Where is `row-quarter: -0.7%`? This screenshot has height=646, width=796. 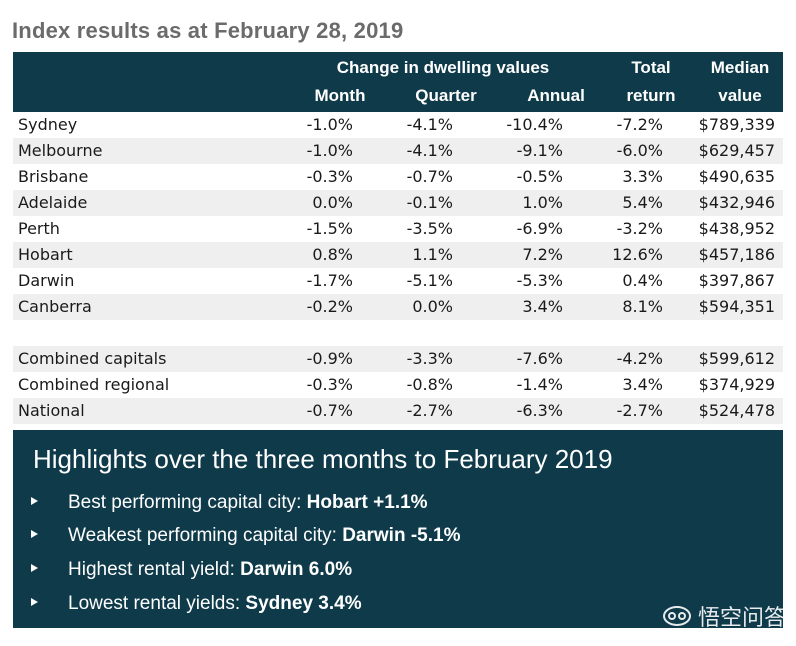
row-quarter: -0.7% is located at coordinates (429, 176).